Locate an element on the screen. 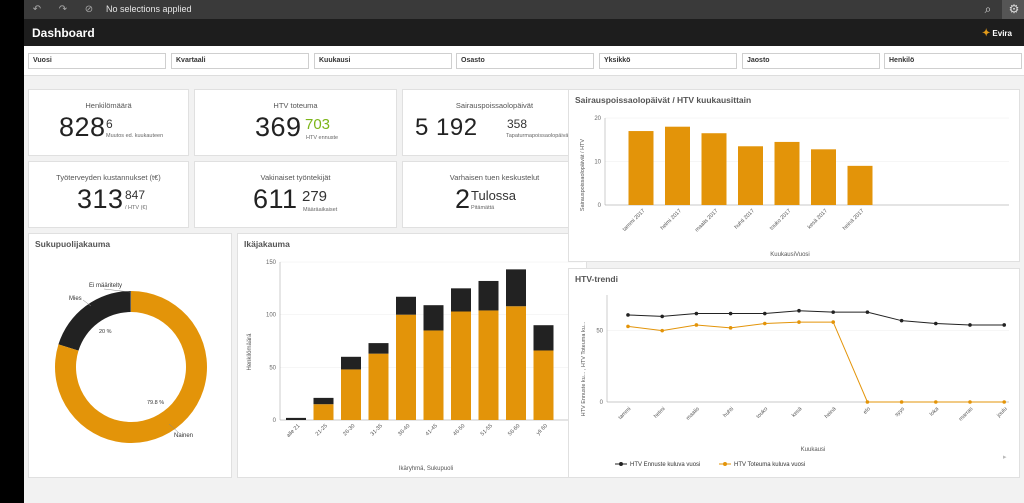  kpi-htv: HTV toteuma 369 703 HTV ennuste is located at coordinates (295, 122).